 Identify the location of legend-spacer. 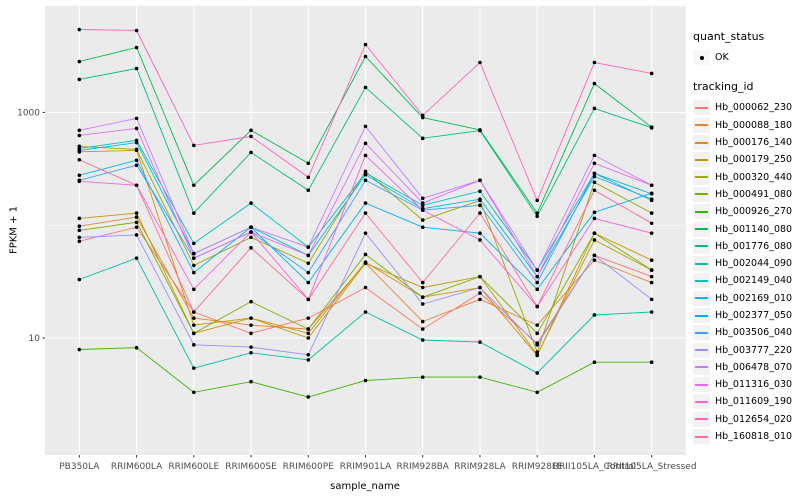
(746, 73).